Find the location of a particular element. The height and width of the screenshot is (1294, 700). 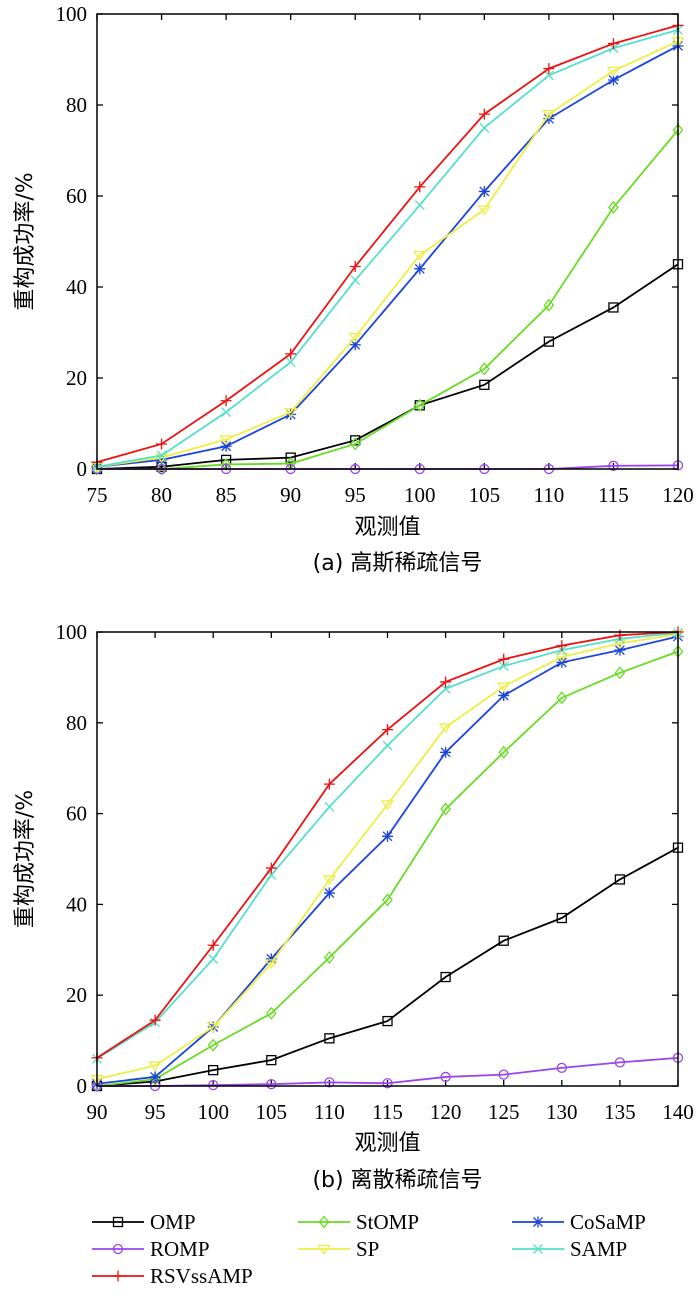

x-tick-label: 100 is located at coordinates (213, 1112).